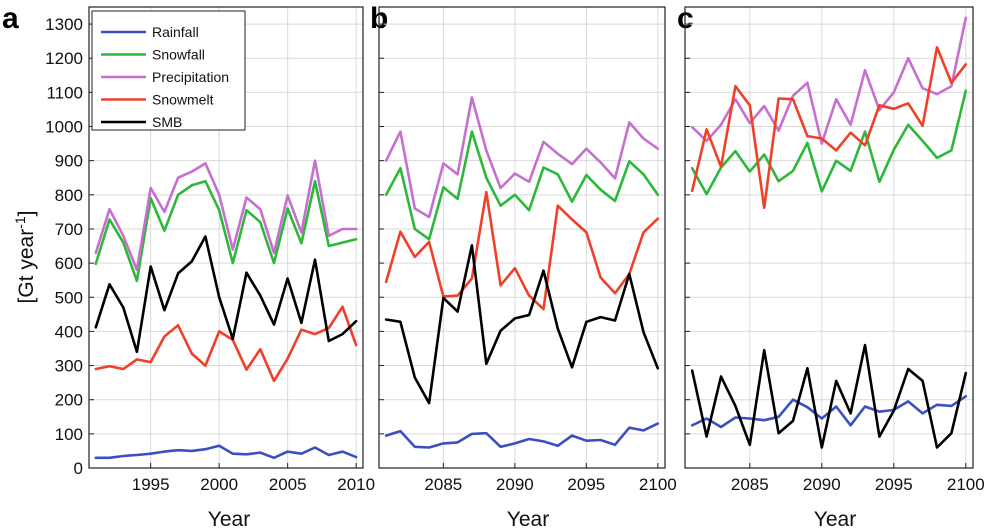 The image size is (995, 532). Describe the element at coordinates (829, 80) in the screenshot. I see `series-line-precipitation-c` at that location.